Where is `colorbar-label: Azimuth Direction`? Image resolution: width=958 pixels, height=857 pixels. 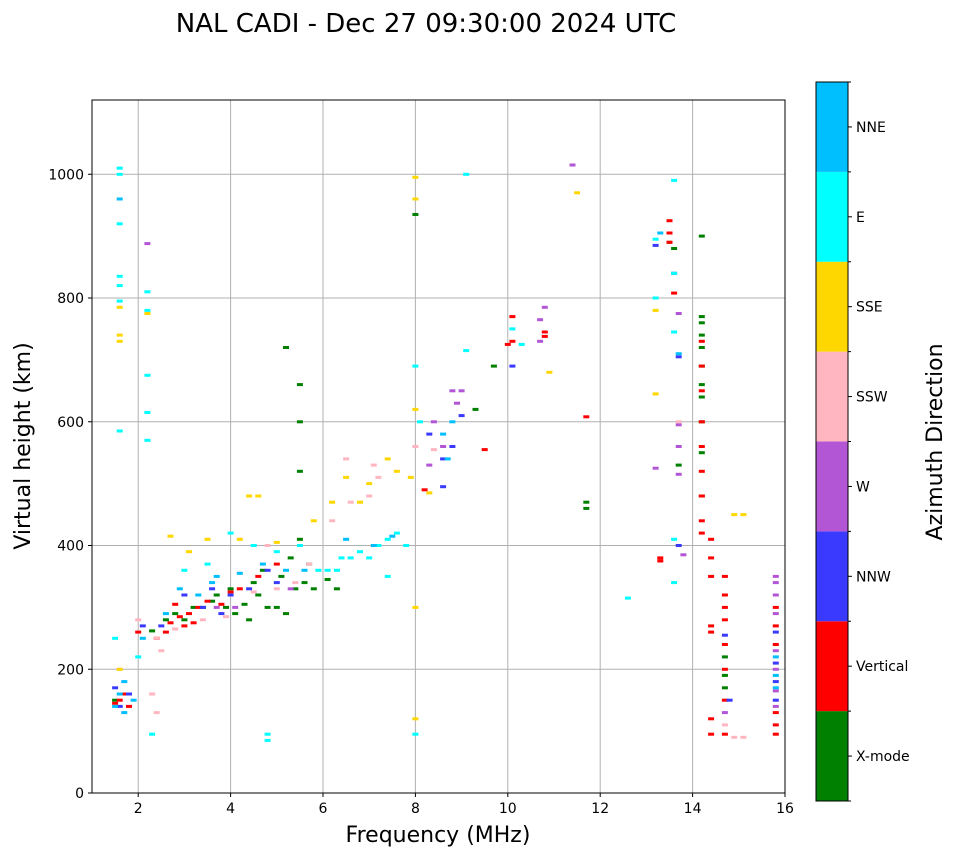 colorbar-label: Azimuth Direction is located at coordinates (935, 441).